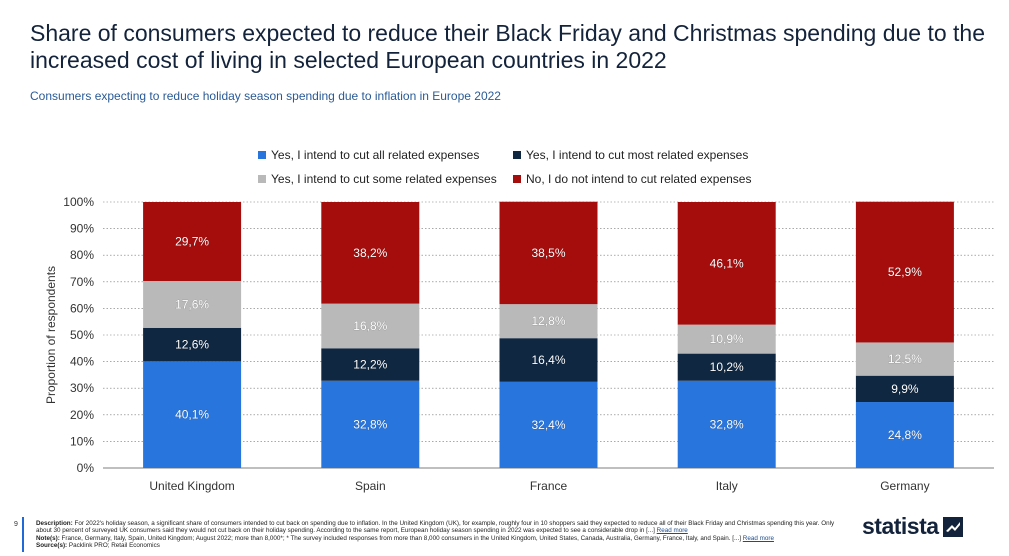 This screenshot has height=556, width=1009. I want to click on data-label: 10,2%, so click(727, 367).